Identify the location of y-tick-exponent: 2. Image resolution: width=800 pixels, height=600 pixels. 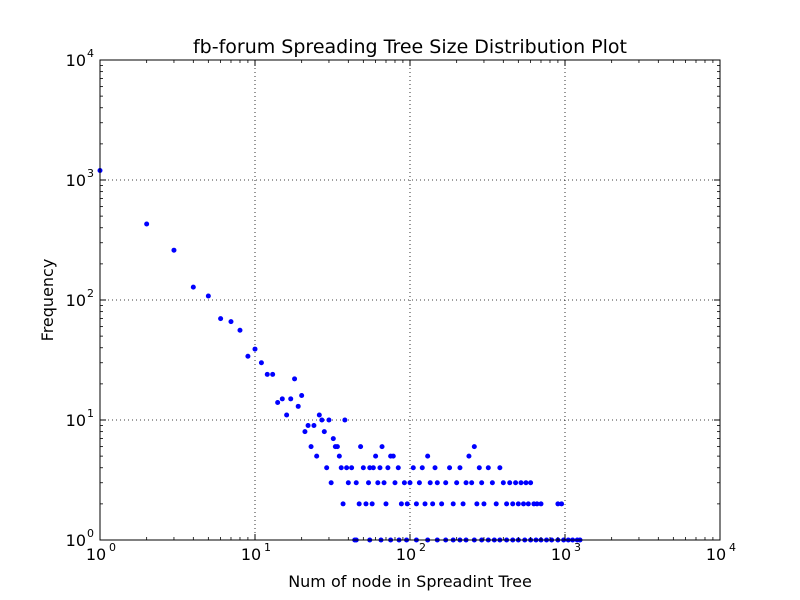
(90, 293).